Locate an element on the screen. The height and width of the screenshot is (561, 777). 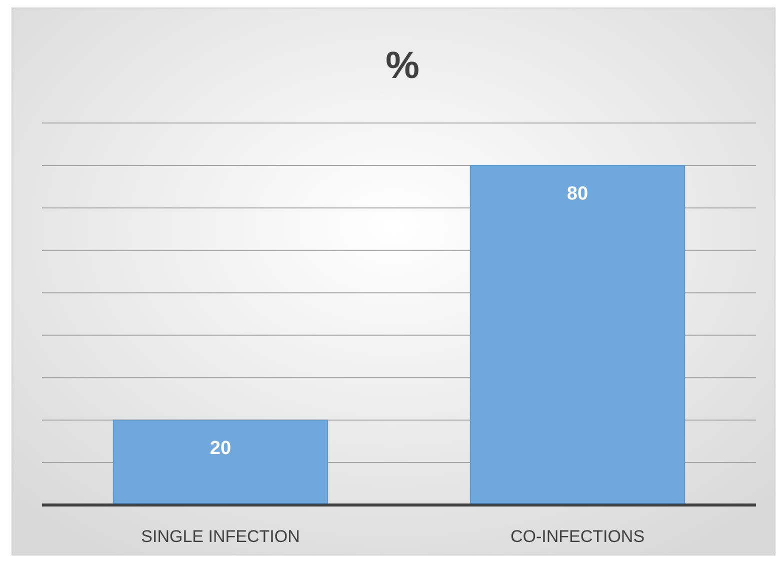
data-label: 80 is located at coordinates (577, 193).